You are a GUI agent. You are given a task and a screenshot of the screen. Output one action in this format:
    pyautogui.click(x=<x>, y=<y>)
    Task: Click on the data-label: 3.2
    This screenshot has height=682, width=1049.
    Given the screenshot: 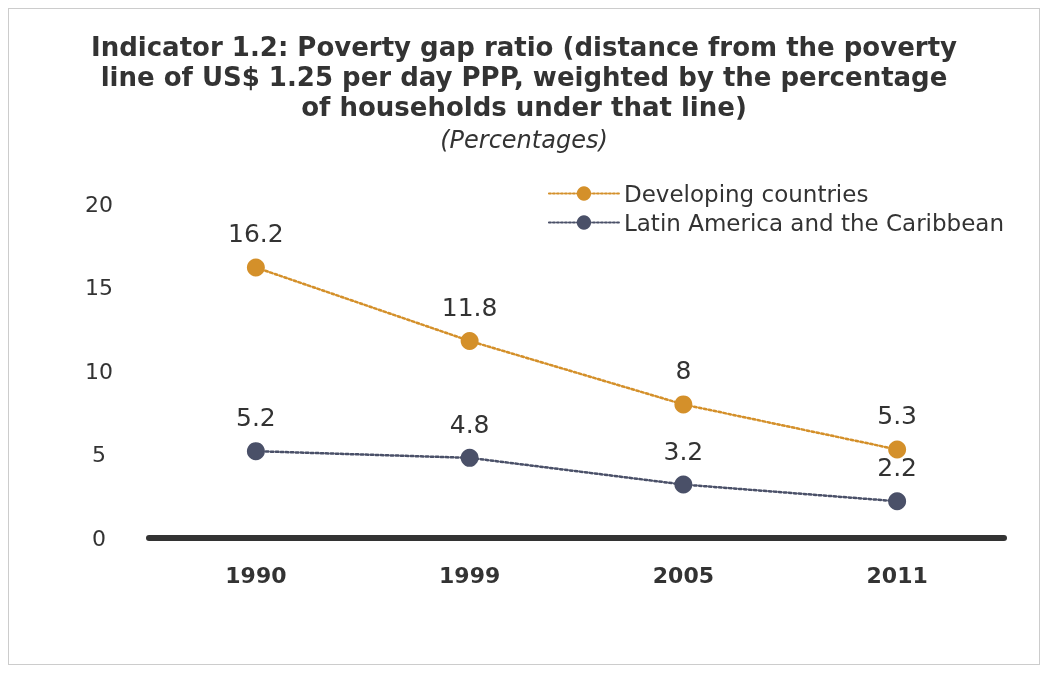 What is the action you would take?
    pyautogui.click(x=683, y=451)
    